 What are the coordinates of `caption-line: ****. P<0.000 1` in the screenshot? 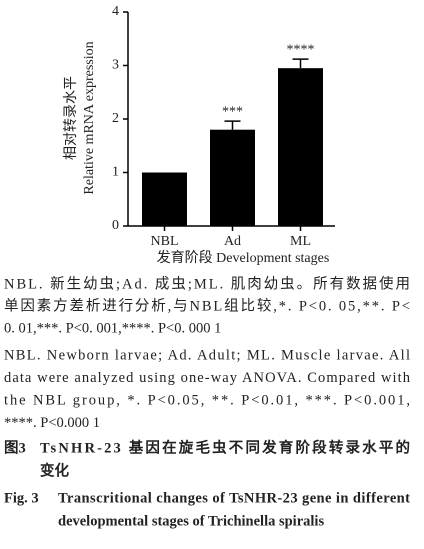 It's located at (52, 423).